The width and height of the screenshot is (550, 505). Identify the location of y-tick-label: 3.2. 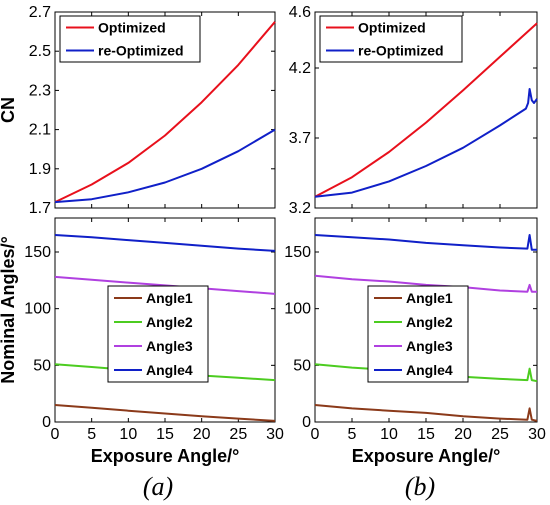
(300, 208).